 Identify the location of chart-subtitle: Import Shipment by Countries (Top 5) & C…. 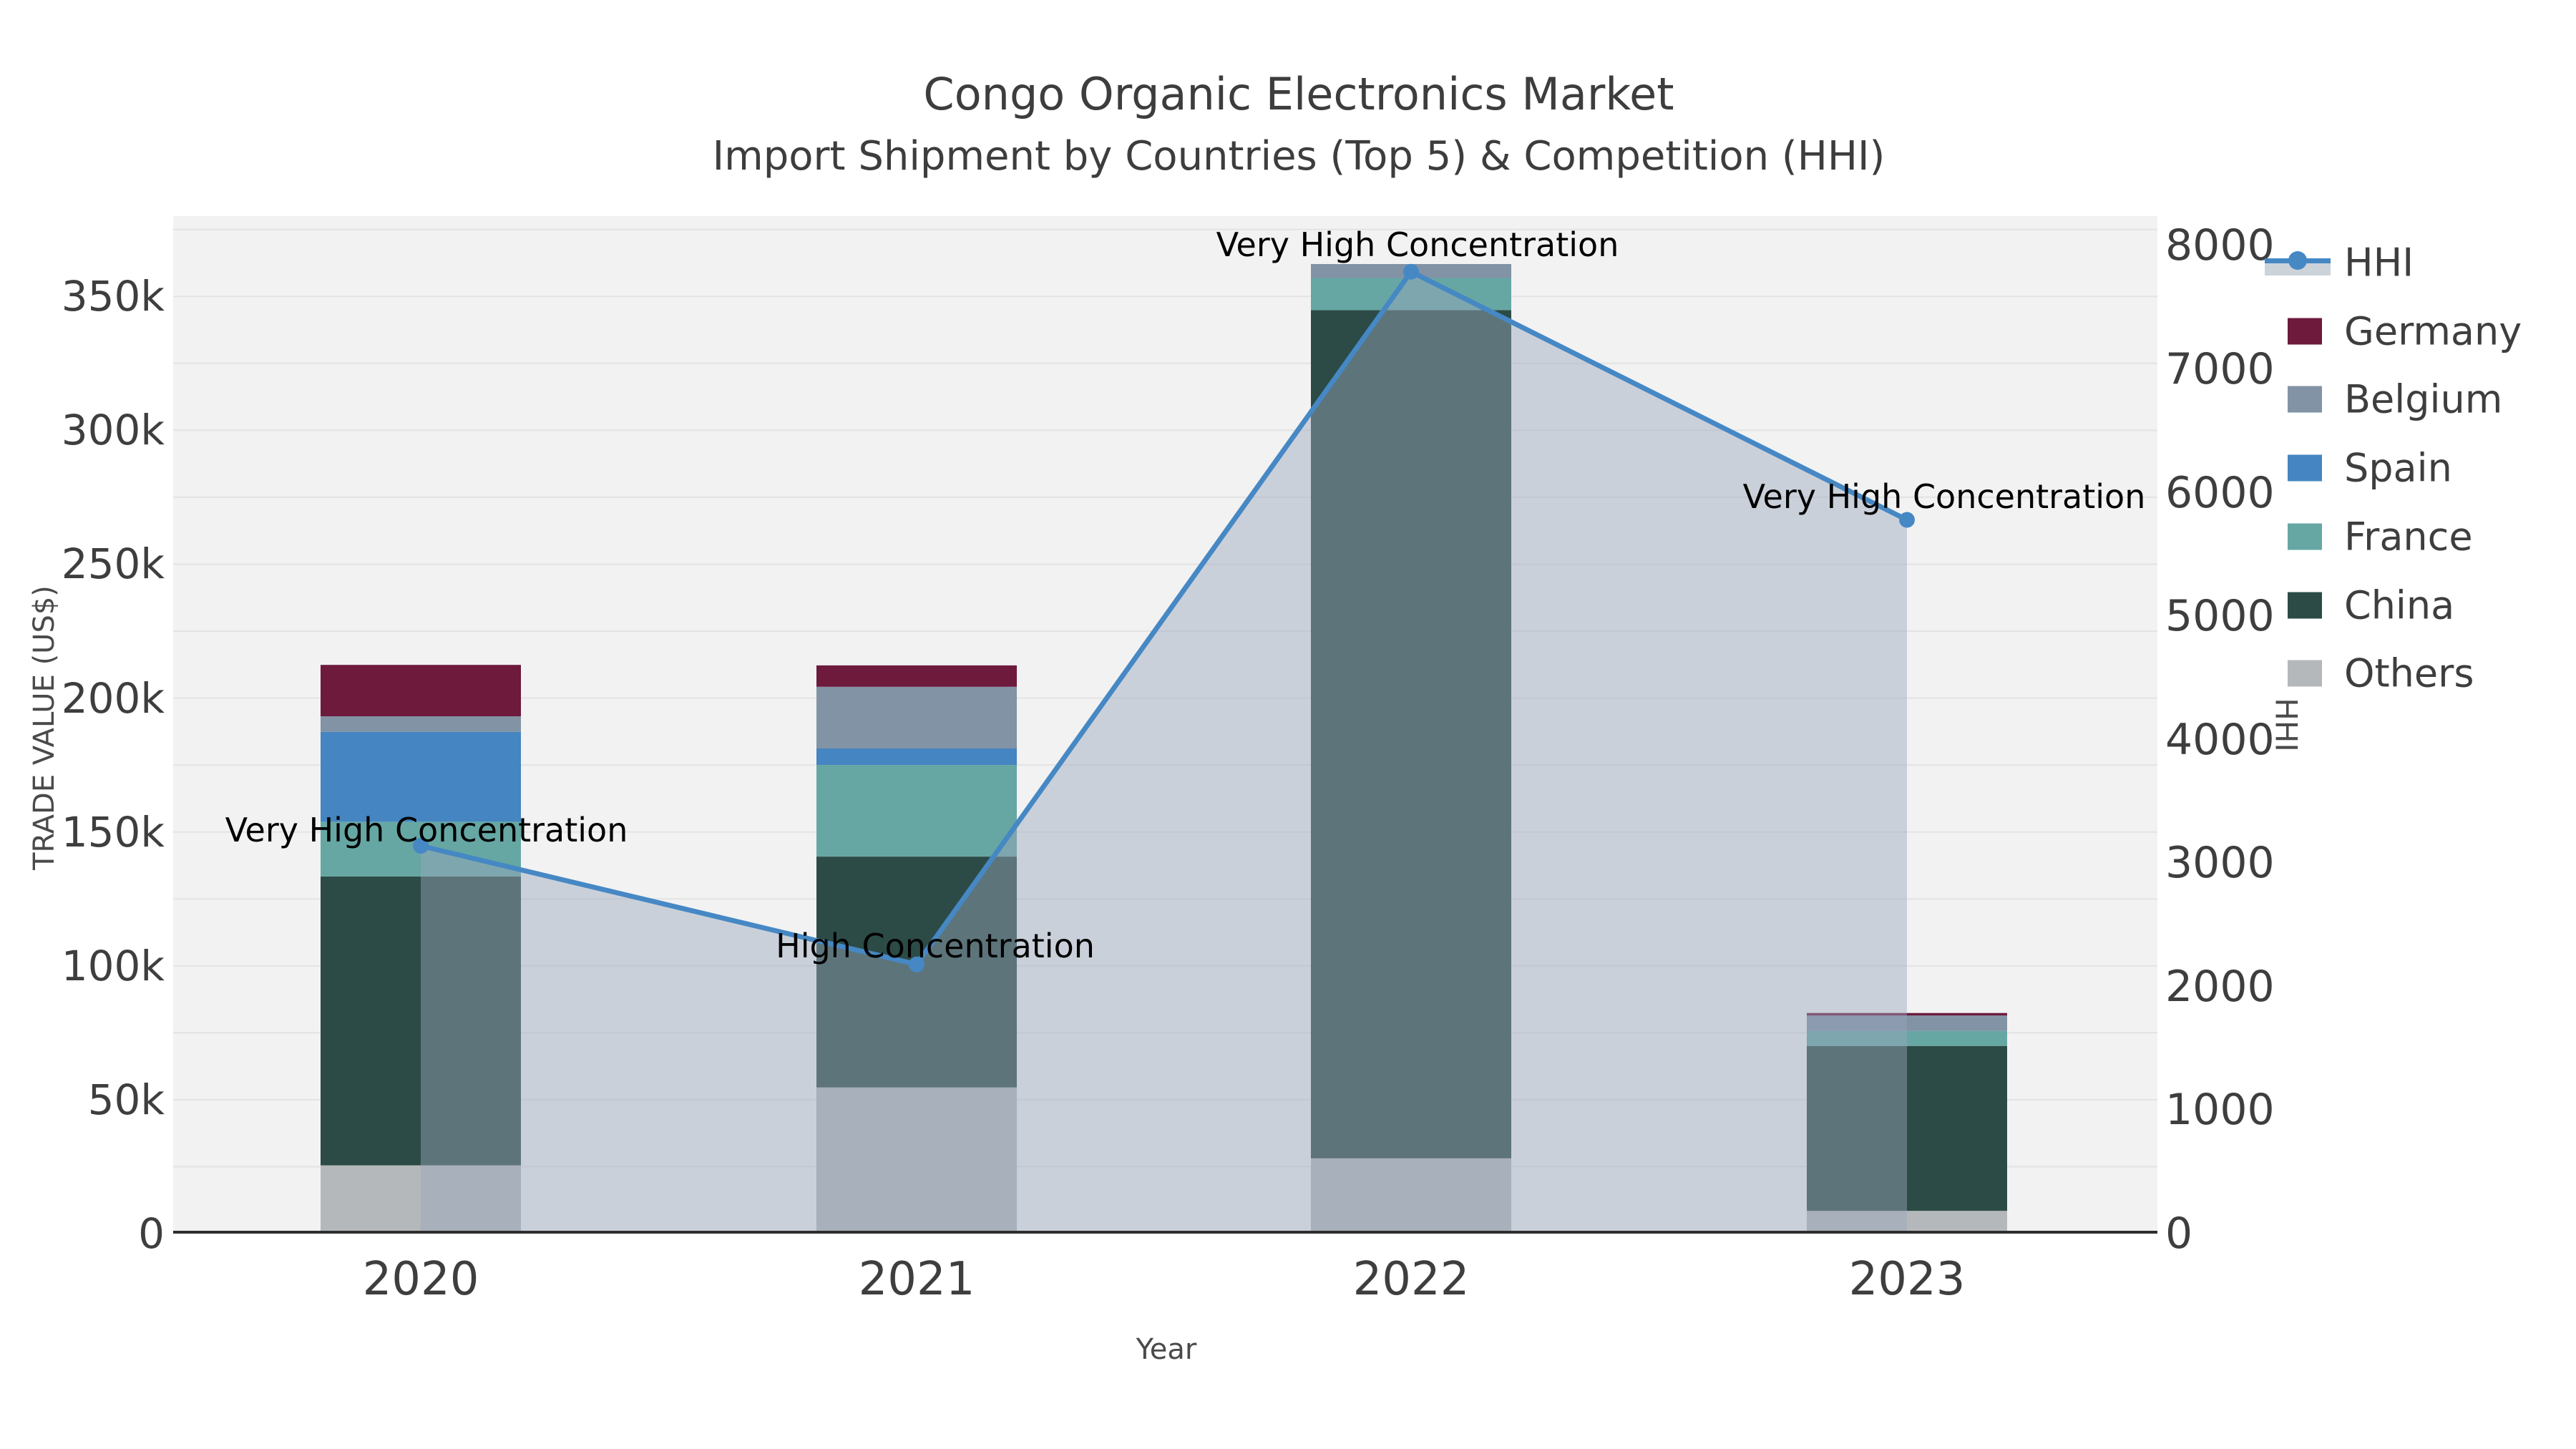
(1298, 156).